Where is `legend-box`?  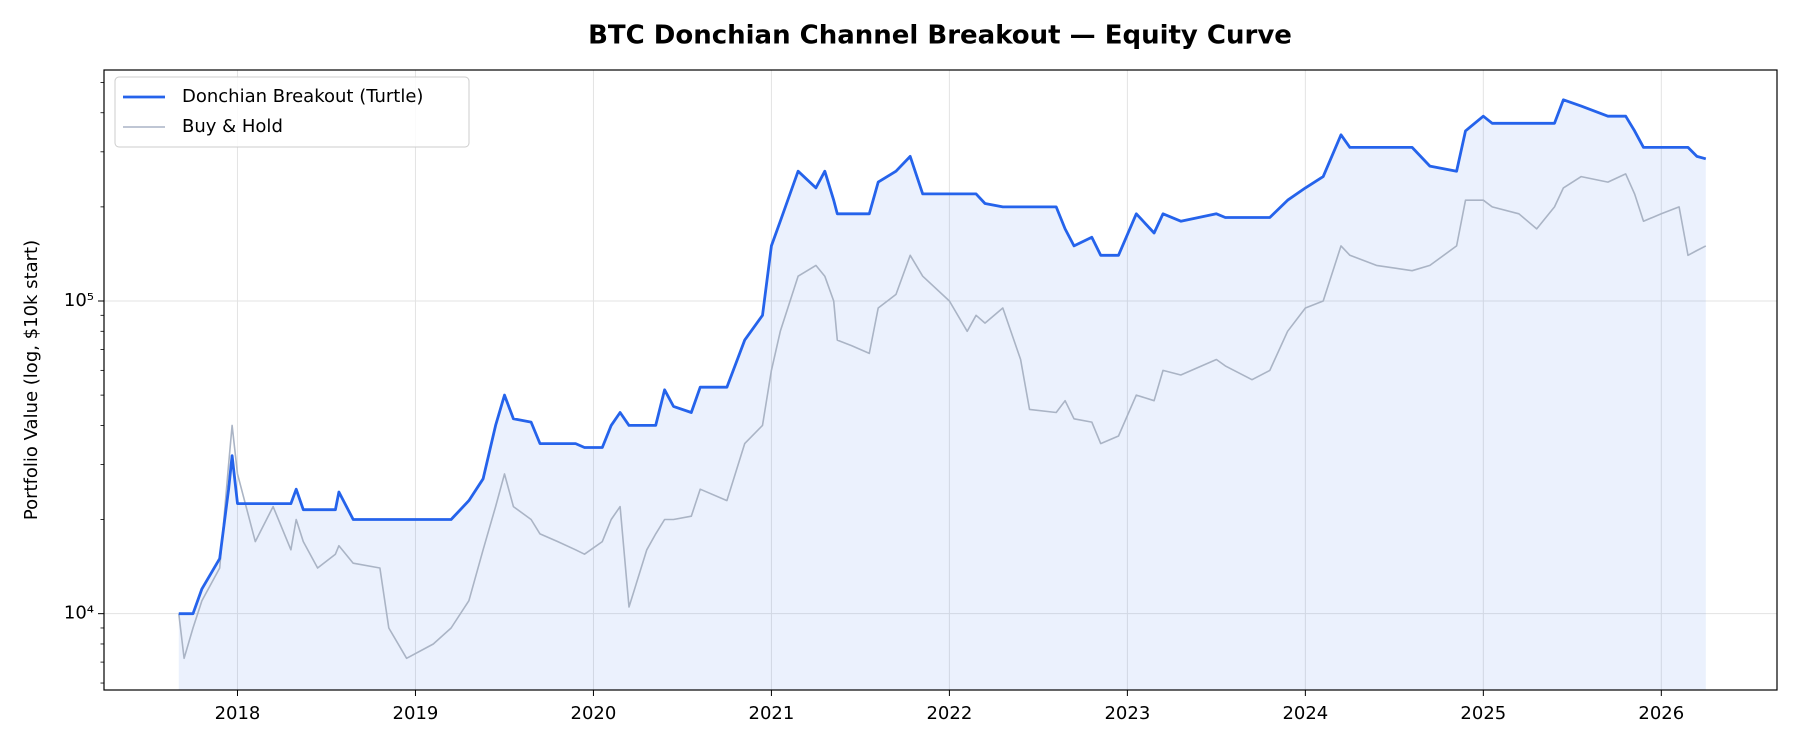 legend-box is located at coordinates (292, 112).